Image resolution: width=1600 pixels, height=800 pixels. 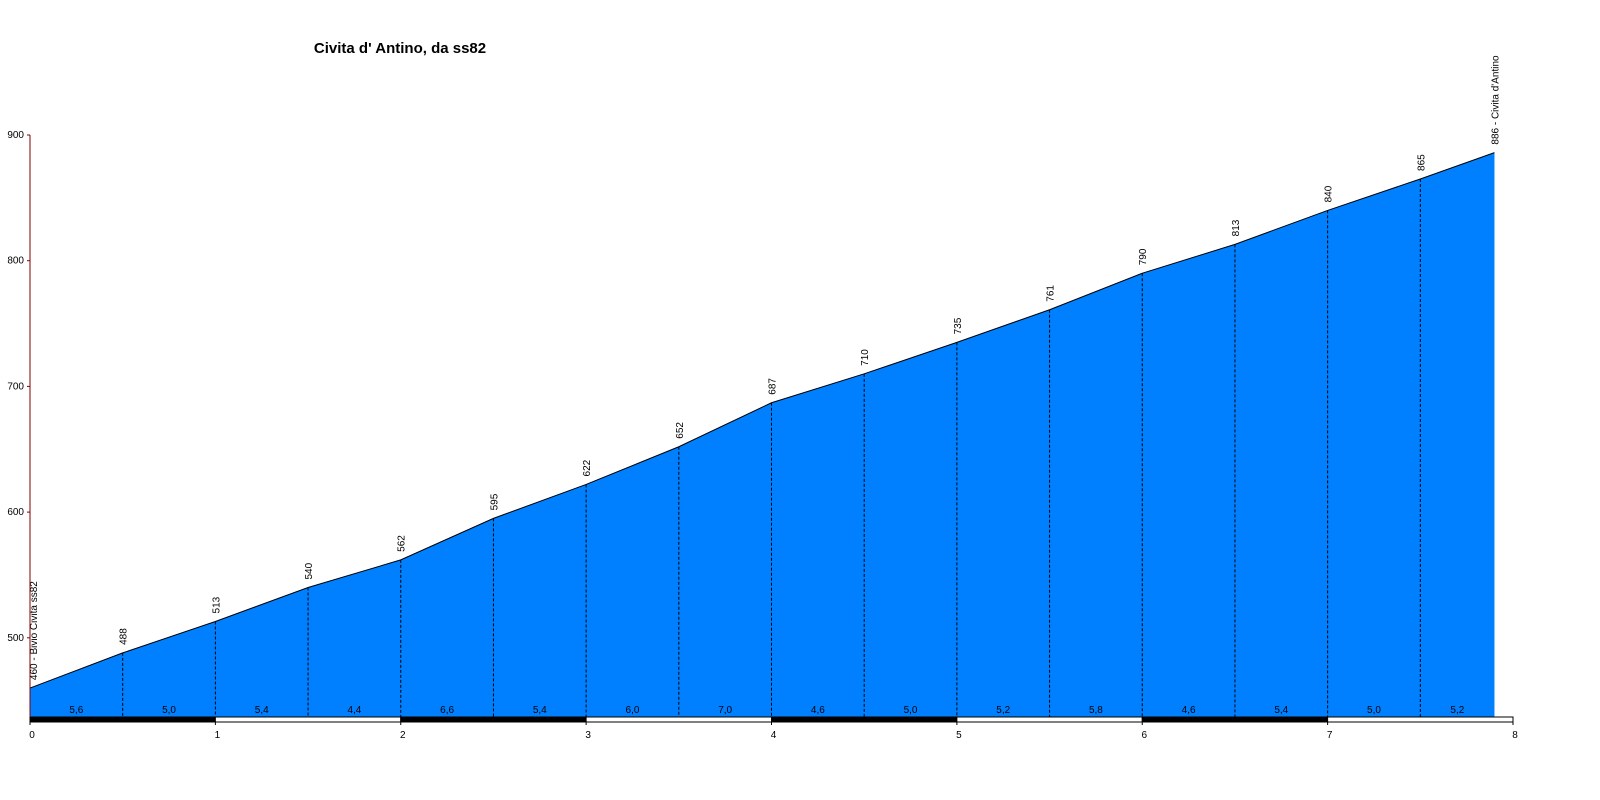 What do you see at coordinates (1143, 256) in the screenshot?
I see `value-label: 790` at bounding box center [1143, 256].